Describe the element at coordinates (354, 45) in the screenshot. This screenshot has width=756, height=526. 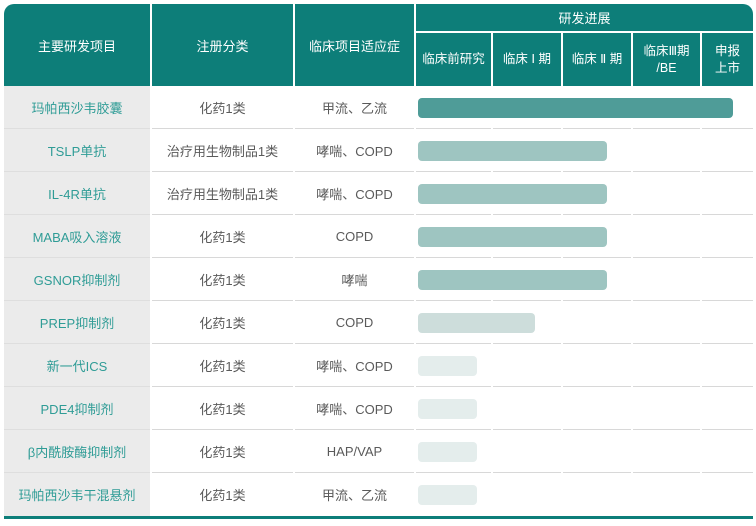
I see `header-indication-column: 临床项目适应症` at that location.